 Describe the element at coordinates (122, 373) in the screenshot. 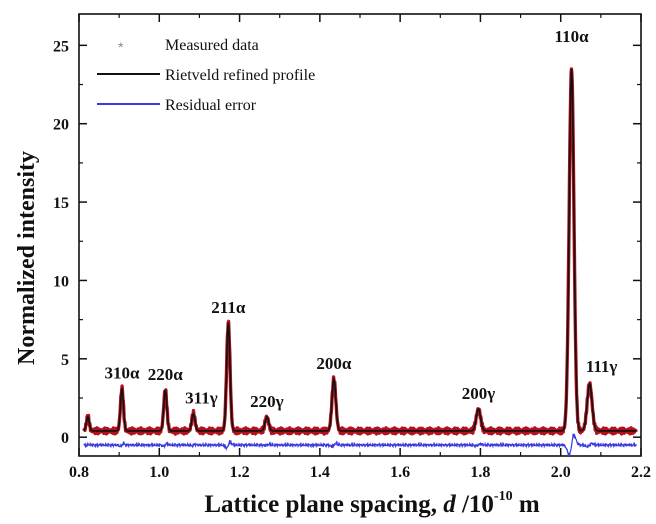

I see `peak-label: 310α` at that location.